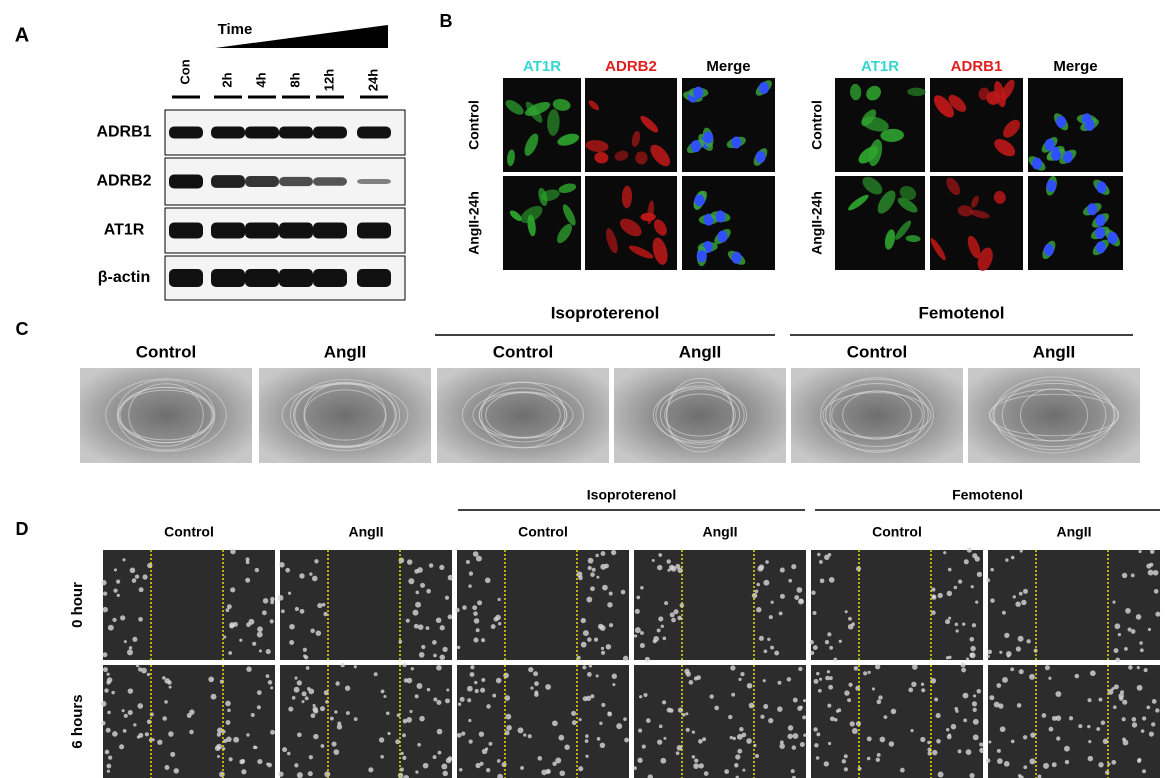  What do you see at coordinates (542, 66) in the screenshot?
I see `label: AT1R` at bounding box center [542, 66].